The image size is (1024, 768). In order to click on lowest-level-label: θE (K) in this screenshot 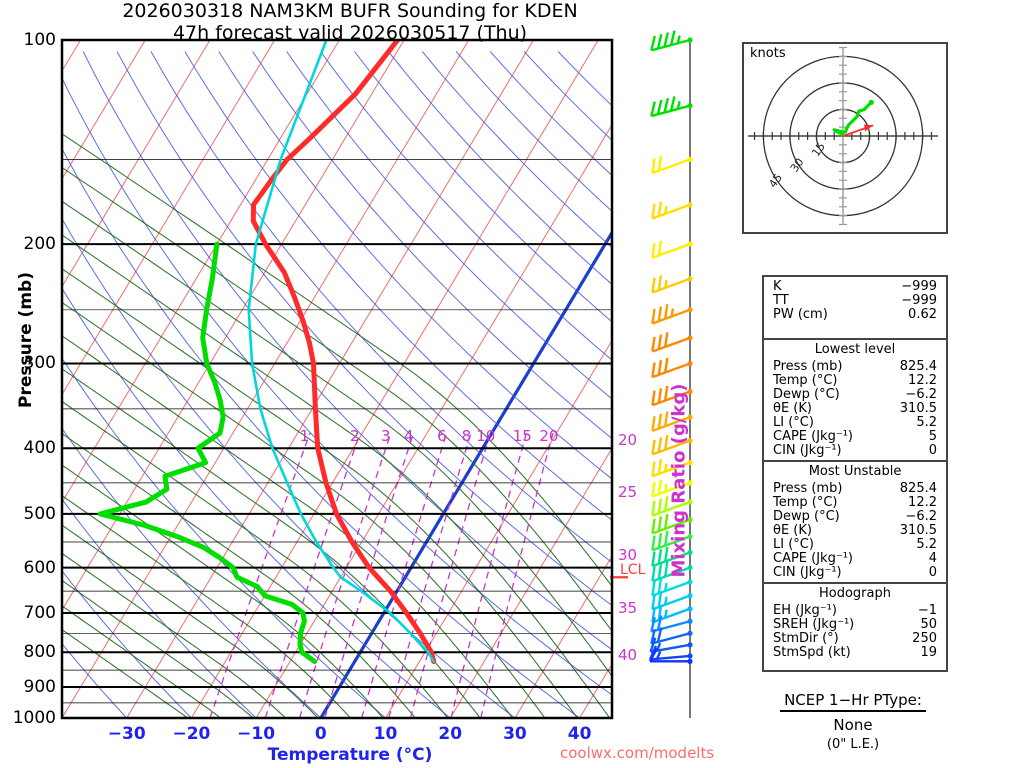, I will do `click(792, 408)`.